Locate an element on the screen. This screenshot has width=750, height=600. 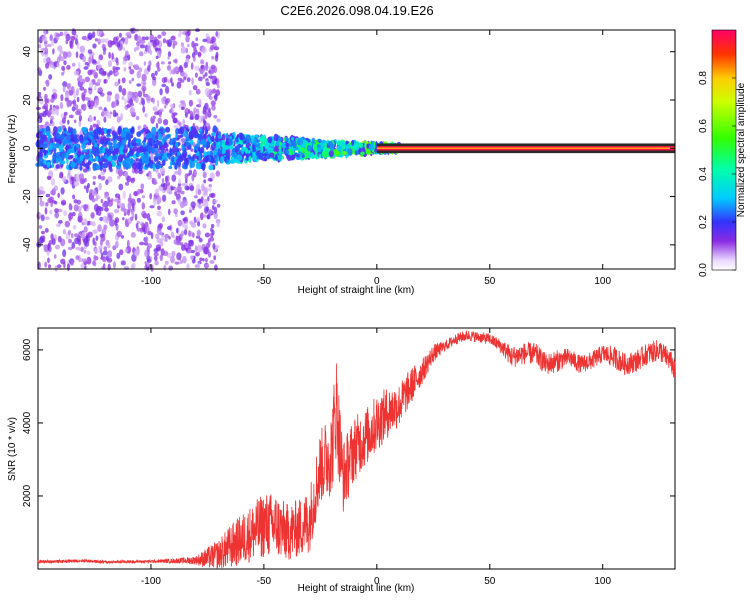
spectrogram-x-tick-label: 50 is located at coordinates (490, 281).